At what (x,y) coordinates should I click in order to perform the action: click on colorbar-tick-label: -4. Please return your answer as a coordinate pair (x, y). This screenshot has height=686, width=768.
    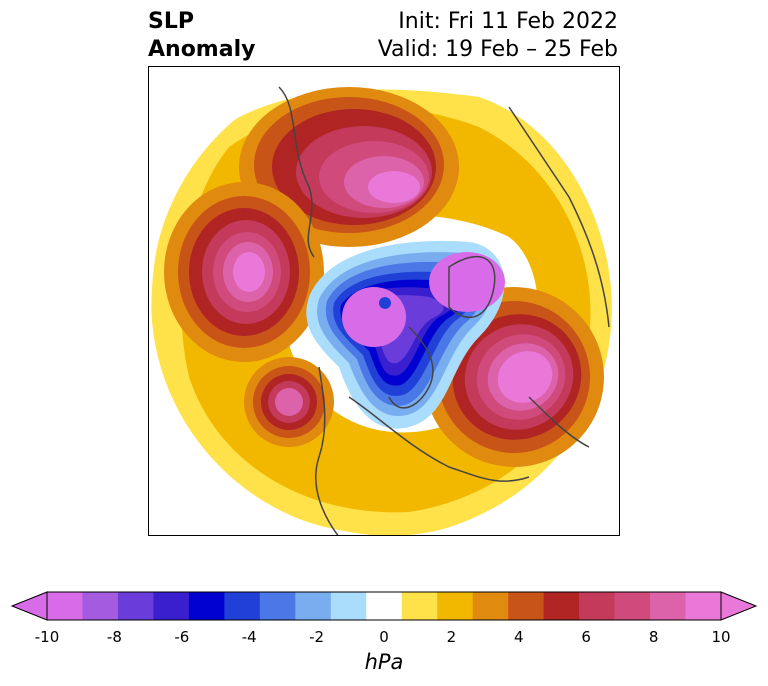
    Looking at the image, I should click on (249, 637).